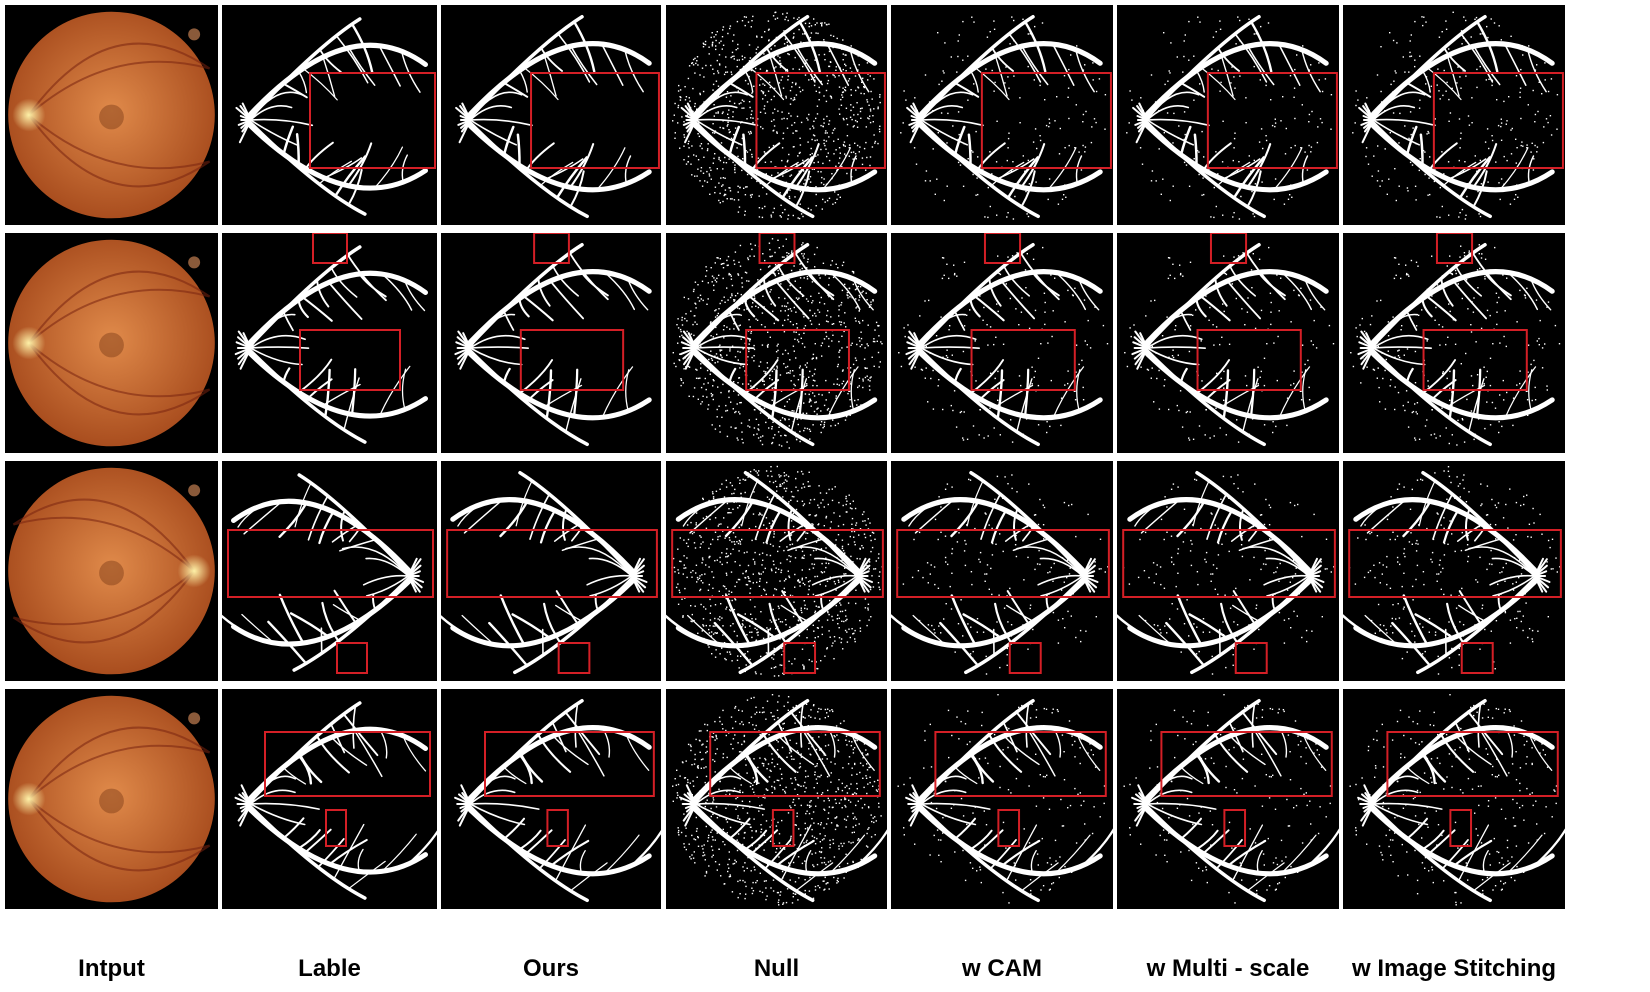  I want to click on column-caption: Ours, so click(550, 968).